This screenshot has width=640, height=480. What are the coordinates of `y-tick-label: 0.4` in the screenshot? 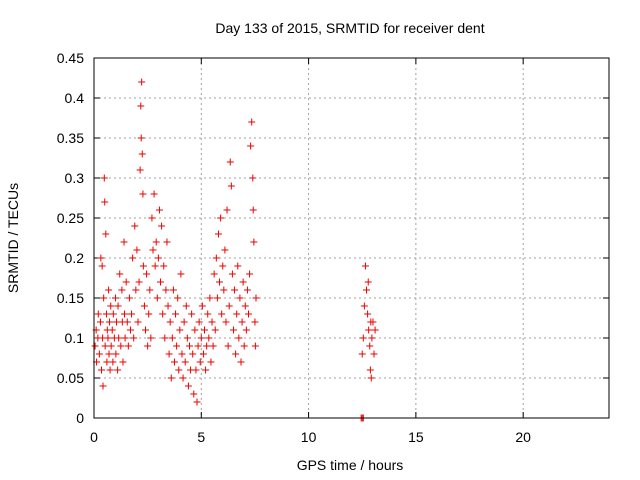 It's located at (75, 98).